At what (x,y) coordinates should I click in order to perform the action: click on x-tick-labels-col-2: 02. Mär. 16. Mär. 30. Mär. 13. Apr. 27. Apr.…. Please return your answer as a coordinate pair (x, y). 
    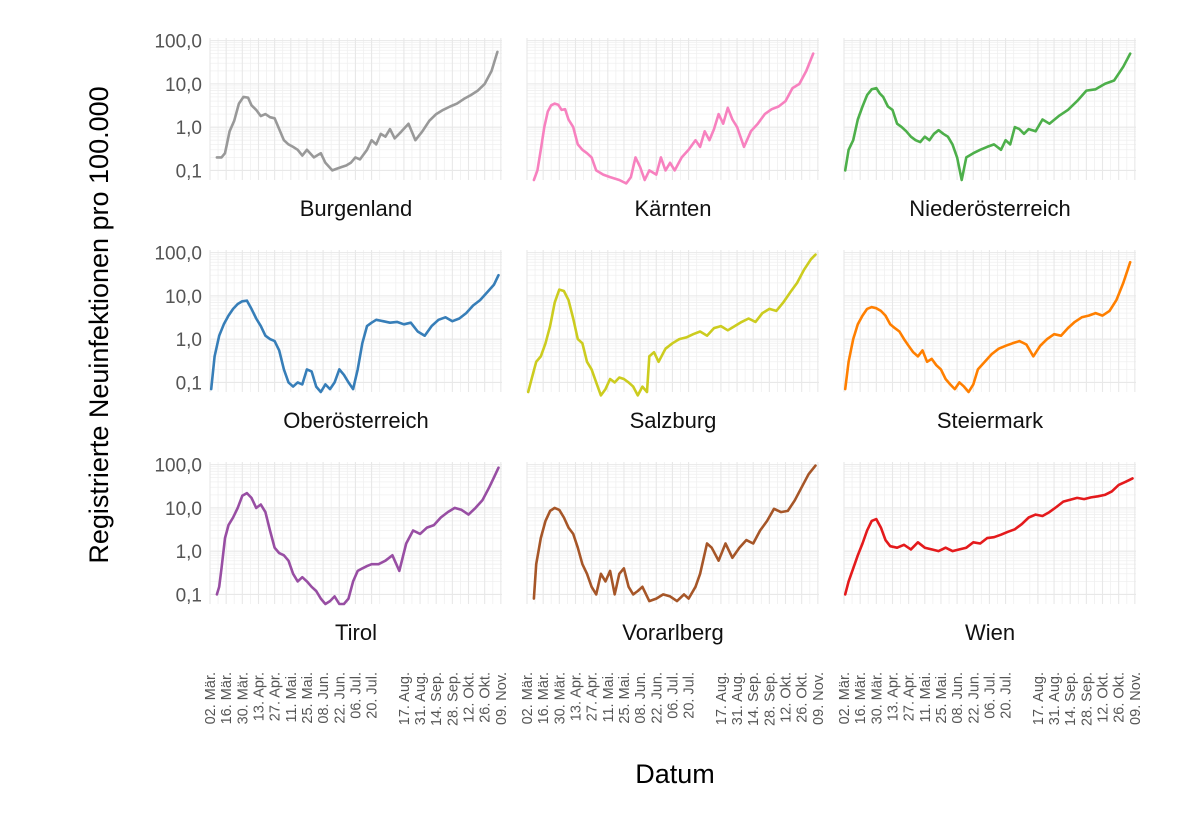
    Looking at the image, I should click on (673, 699).